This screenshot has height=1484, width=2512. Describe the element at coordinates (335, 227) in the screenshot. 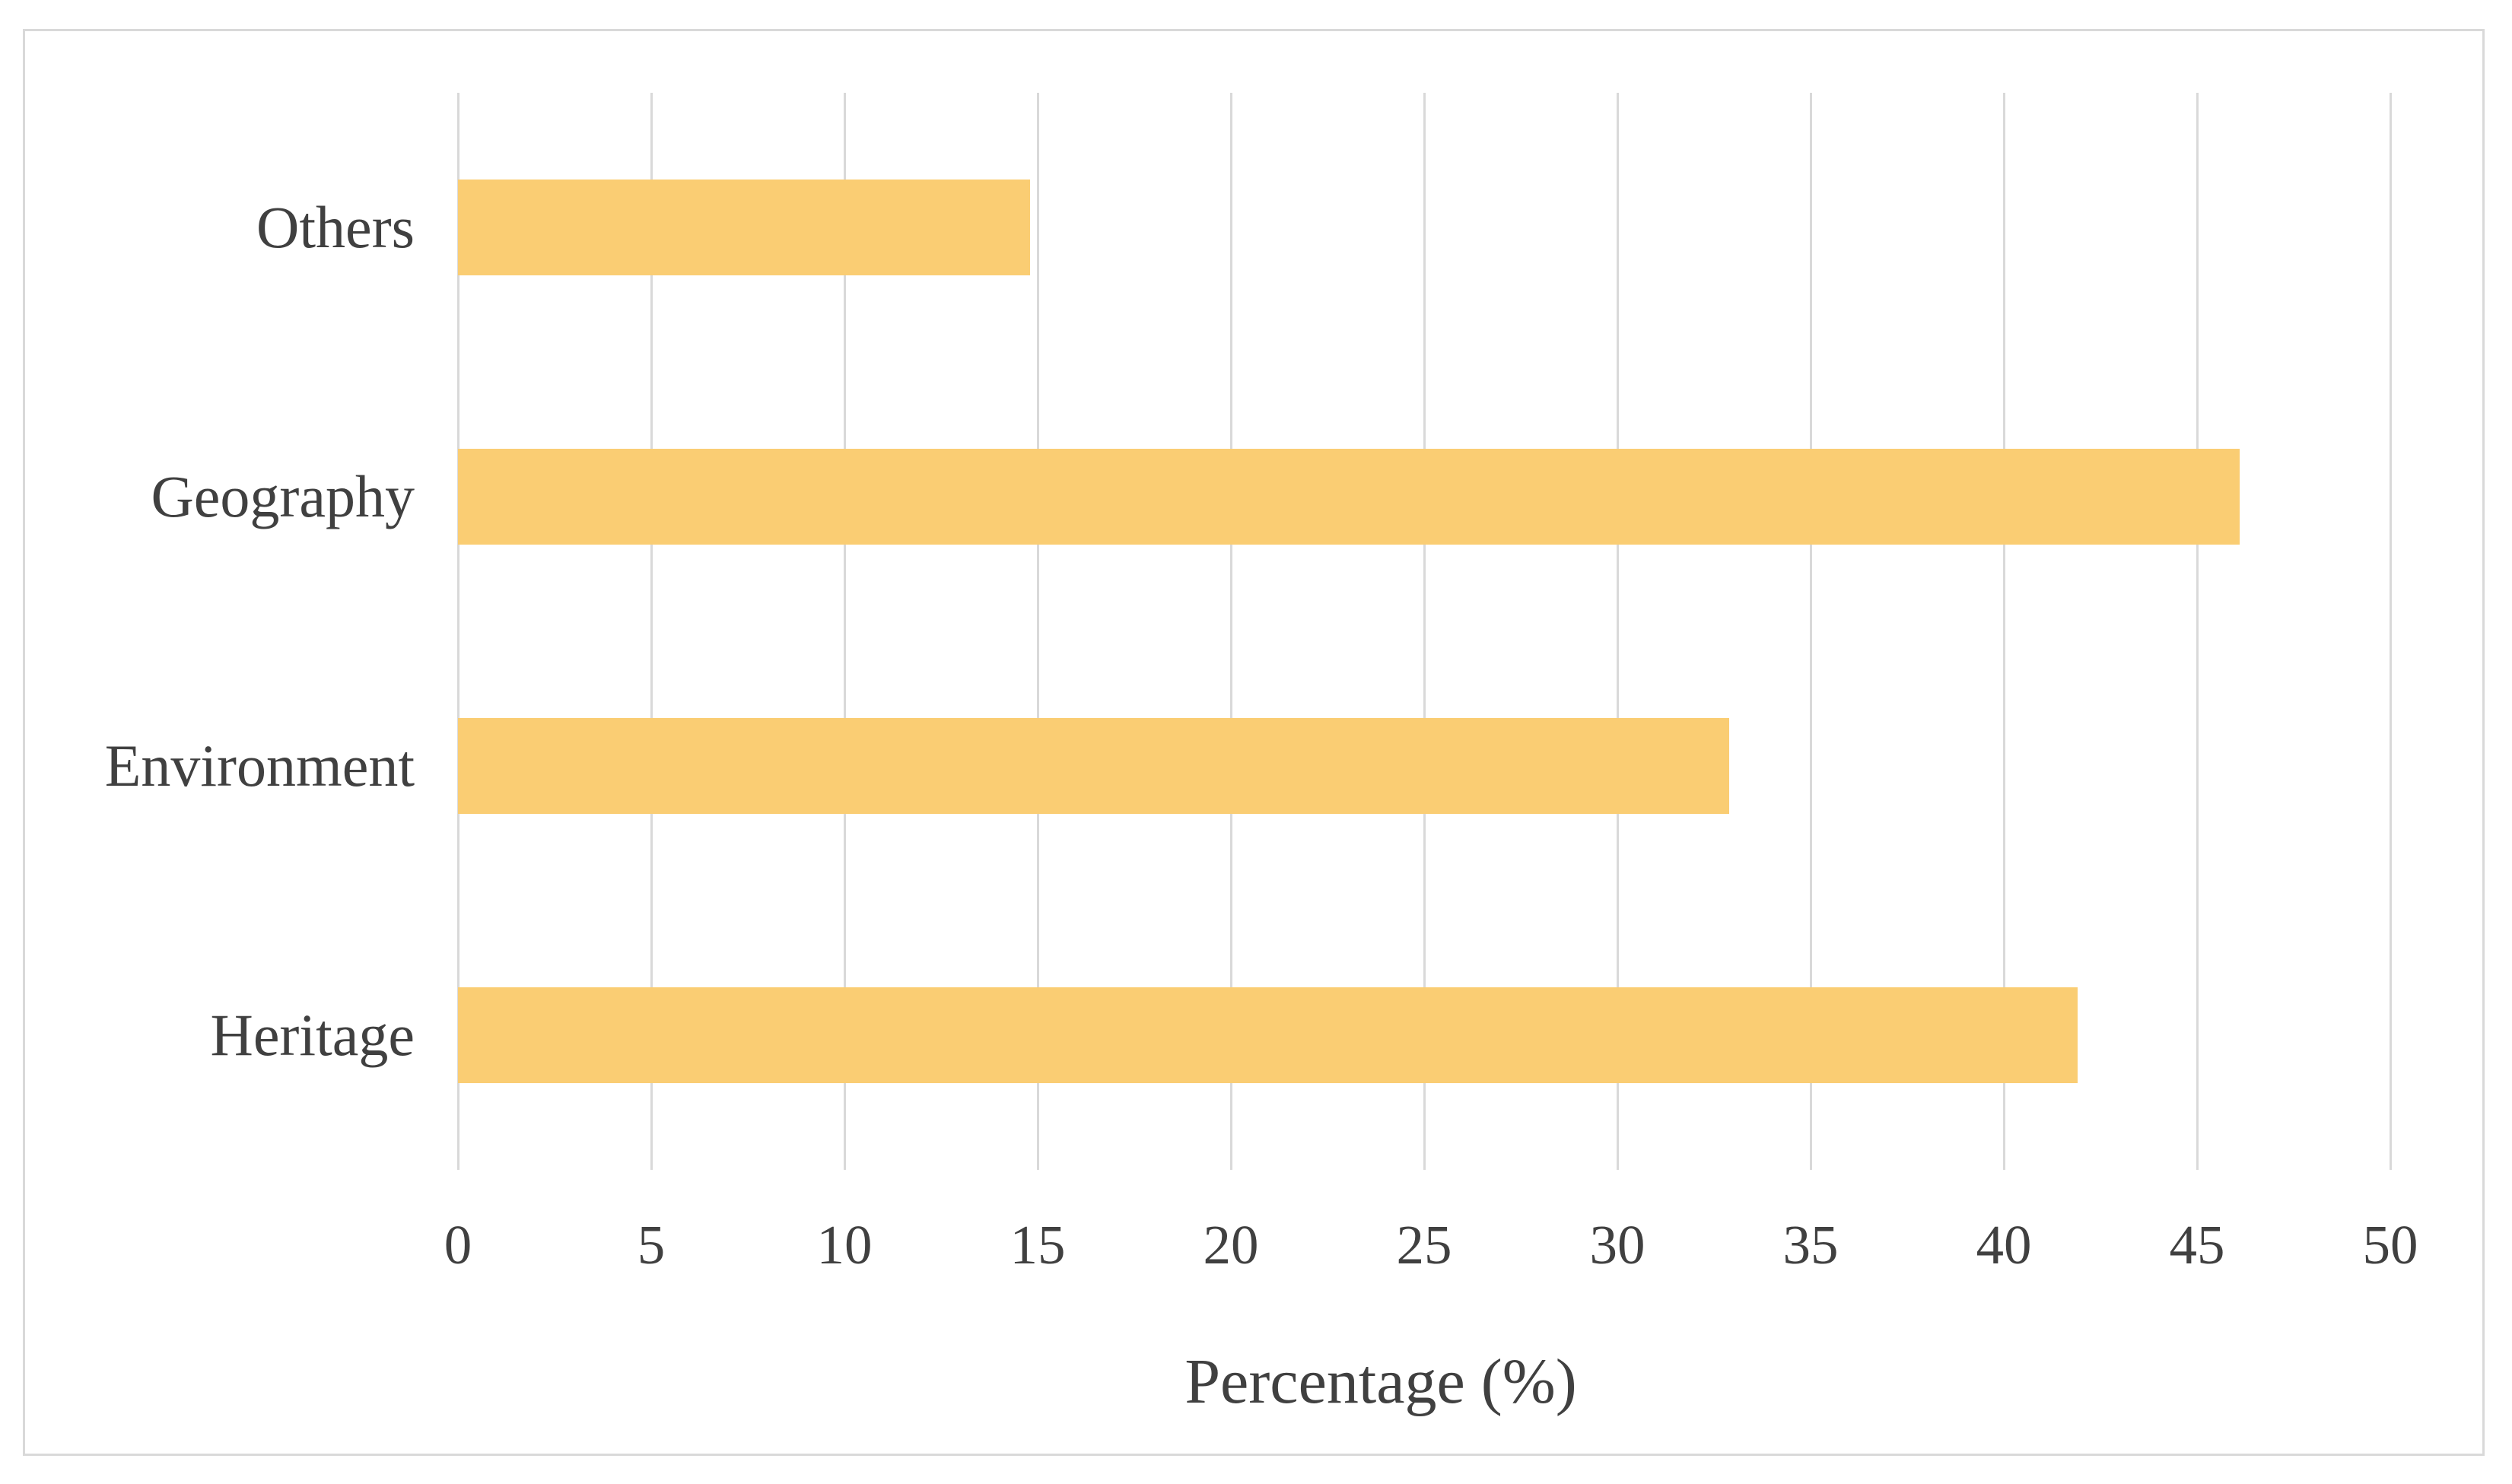

I see `category-label-others: Others` at that location.